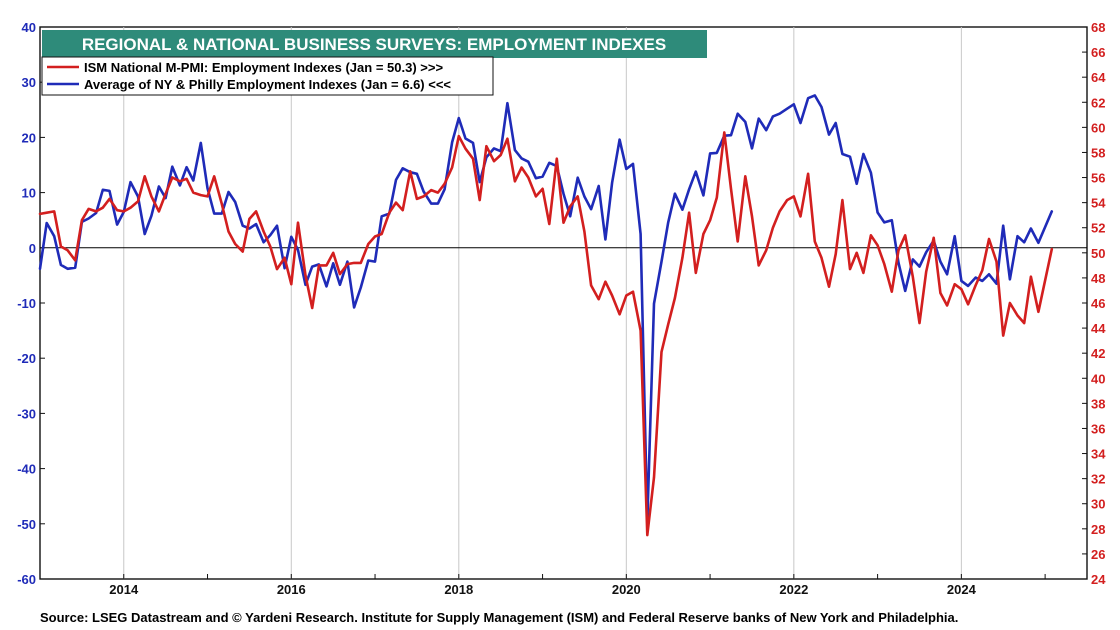 The width and height of the screenshot is (1120, 630). What do you see at coordinates (26, 524) in the screenshot?
I see `left-tick-label: -50` at bounding box center [26, 524].